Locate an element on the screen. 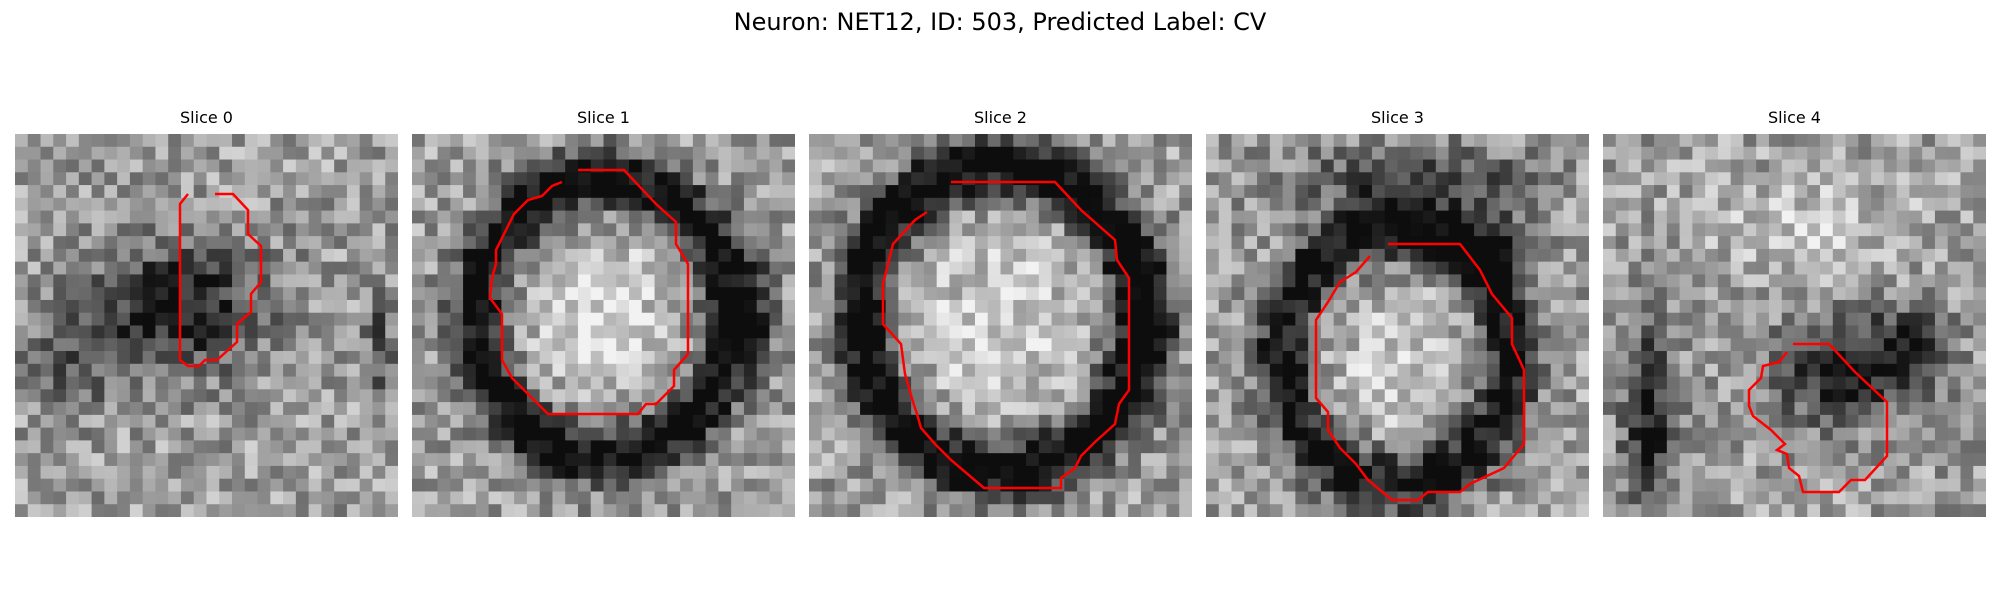 This screenshot has height=600, width=2000. slice-panel-3: Slice 3 is located at coordinates (1397, 312).